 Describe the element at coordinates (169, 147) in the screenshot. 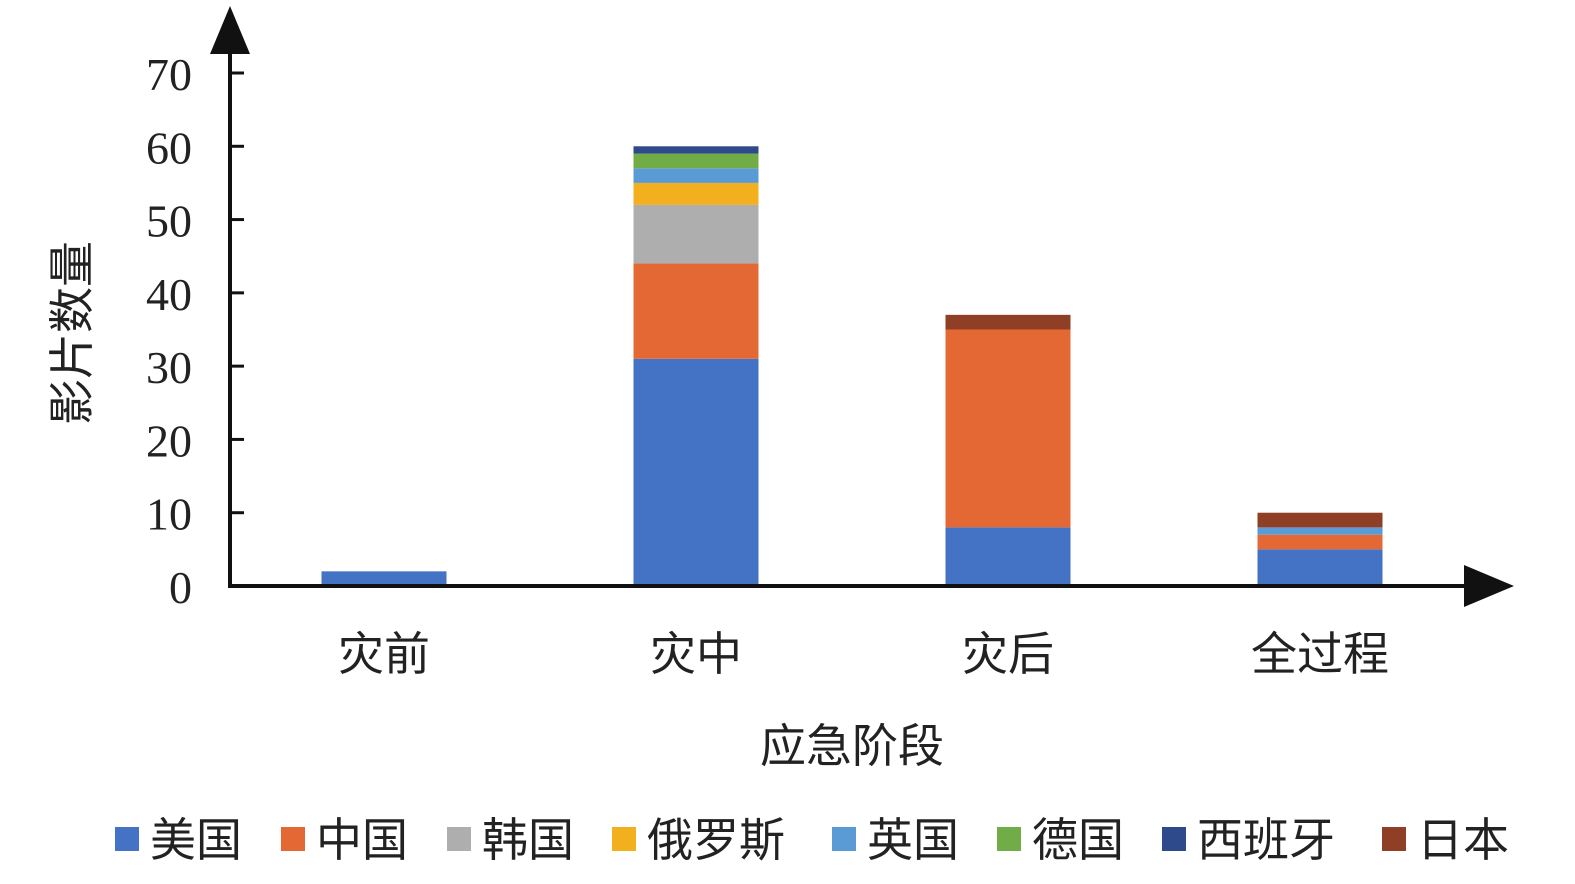

I see `y-tick-label-60: 60` at that location.